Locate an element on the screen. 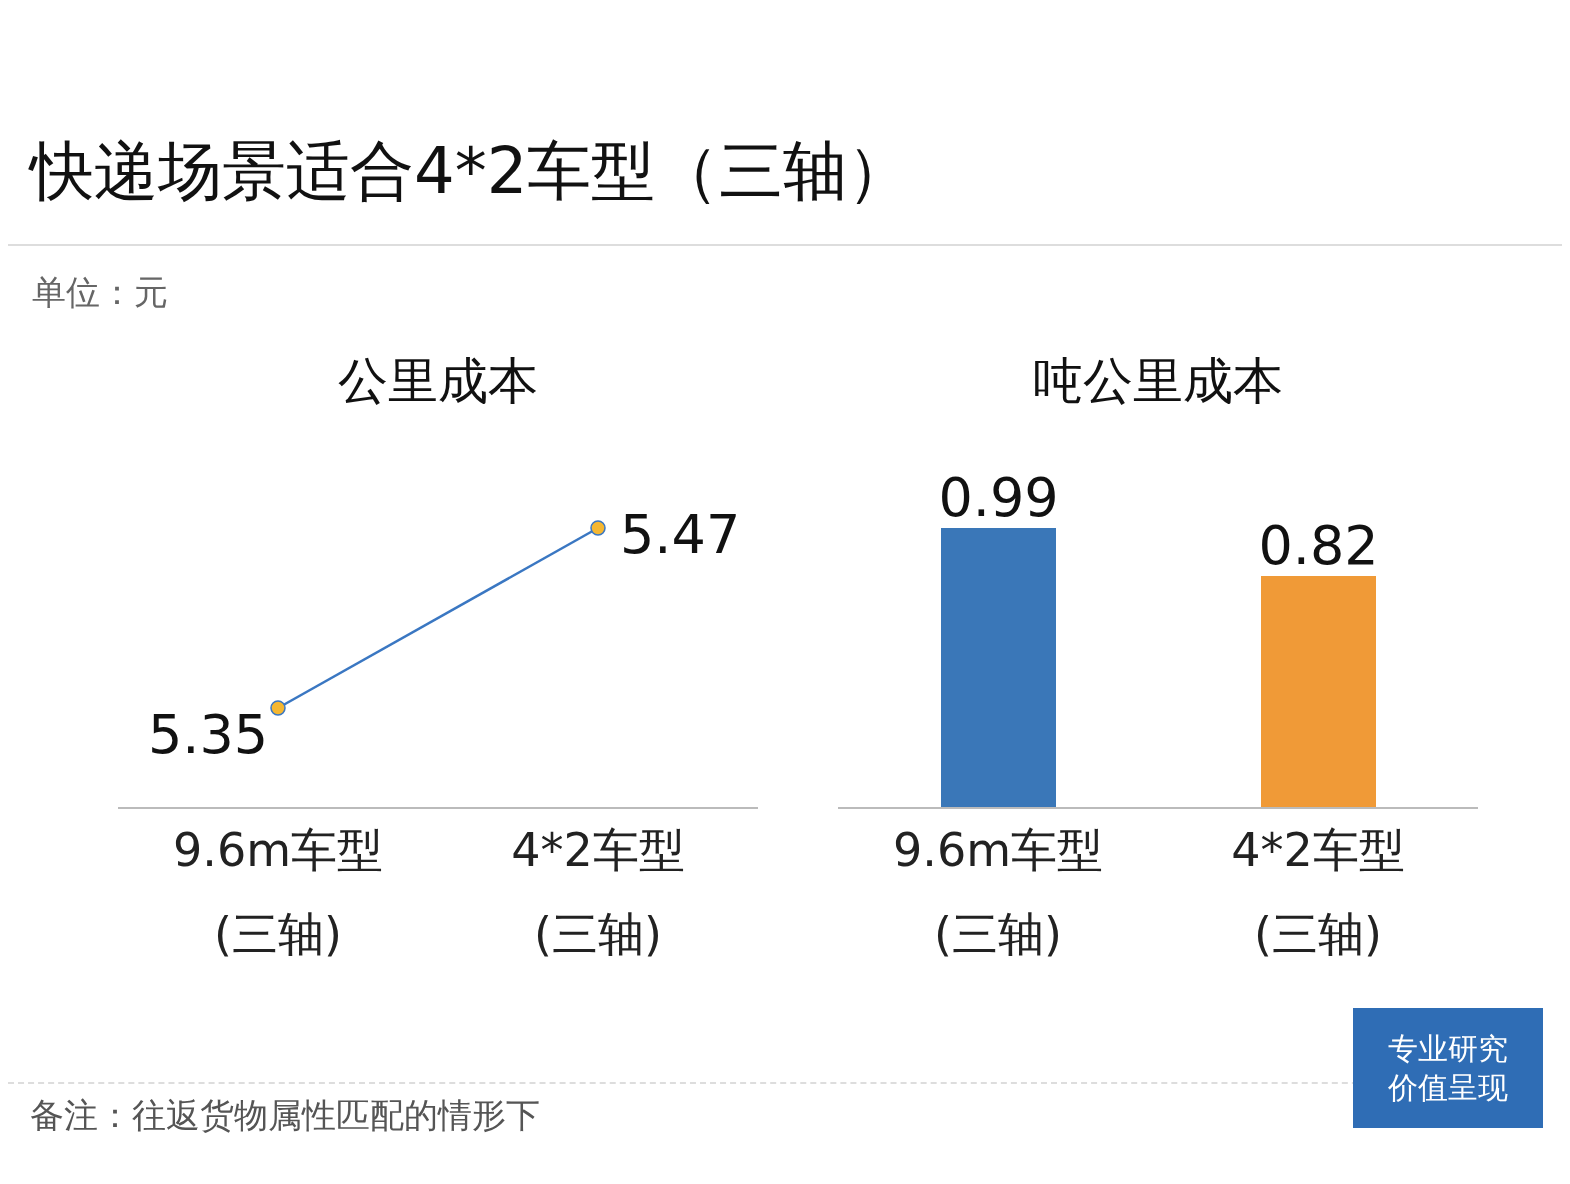  badge: 专业研究 价值呈现 is located at coordinates (1448, 1068).